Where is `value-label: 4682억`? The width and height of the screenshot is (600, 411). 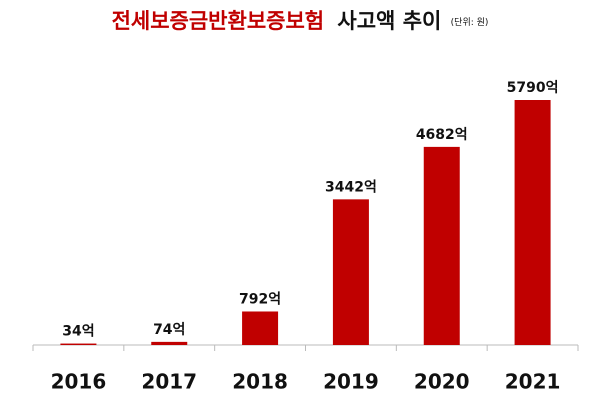
value-label: 4682억 is located at coordinates (442, 135).